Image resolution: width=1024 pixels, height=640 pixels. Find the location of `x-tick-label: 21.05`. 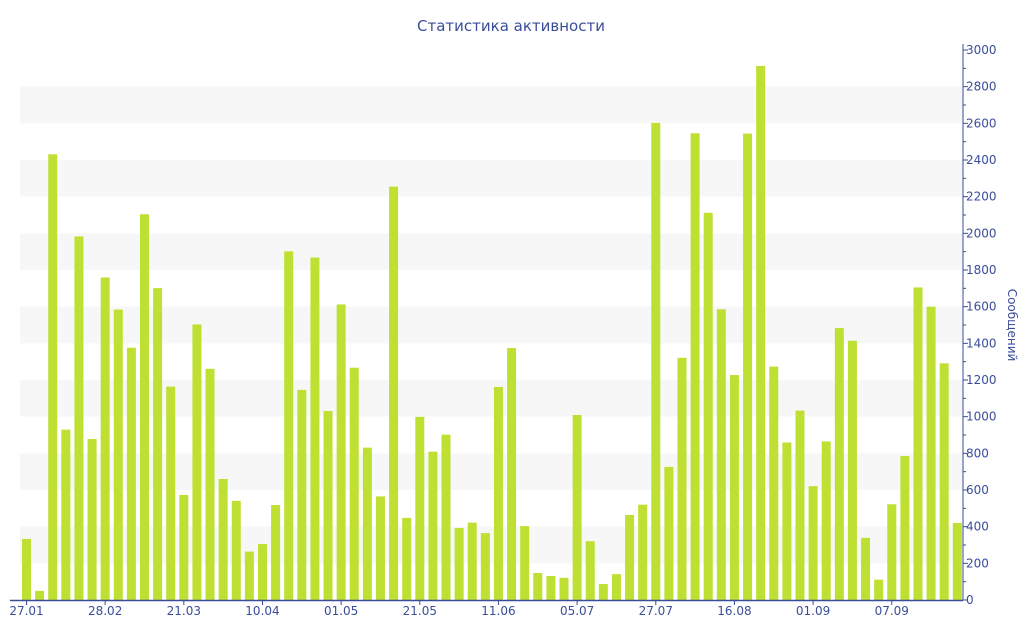

x-tick-label: 21.05 is located at coordinates (420, 611).